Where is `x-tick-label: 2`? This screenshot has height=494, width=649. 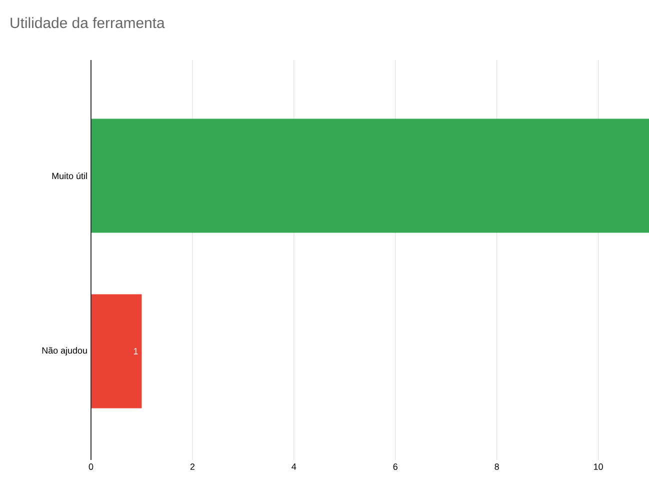 x-tick-label: 2 is located at coordinates (192, 467).